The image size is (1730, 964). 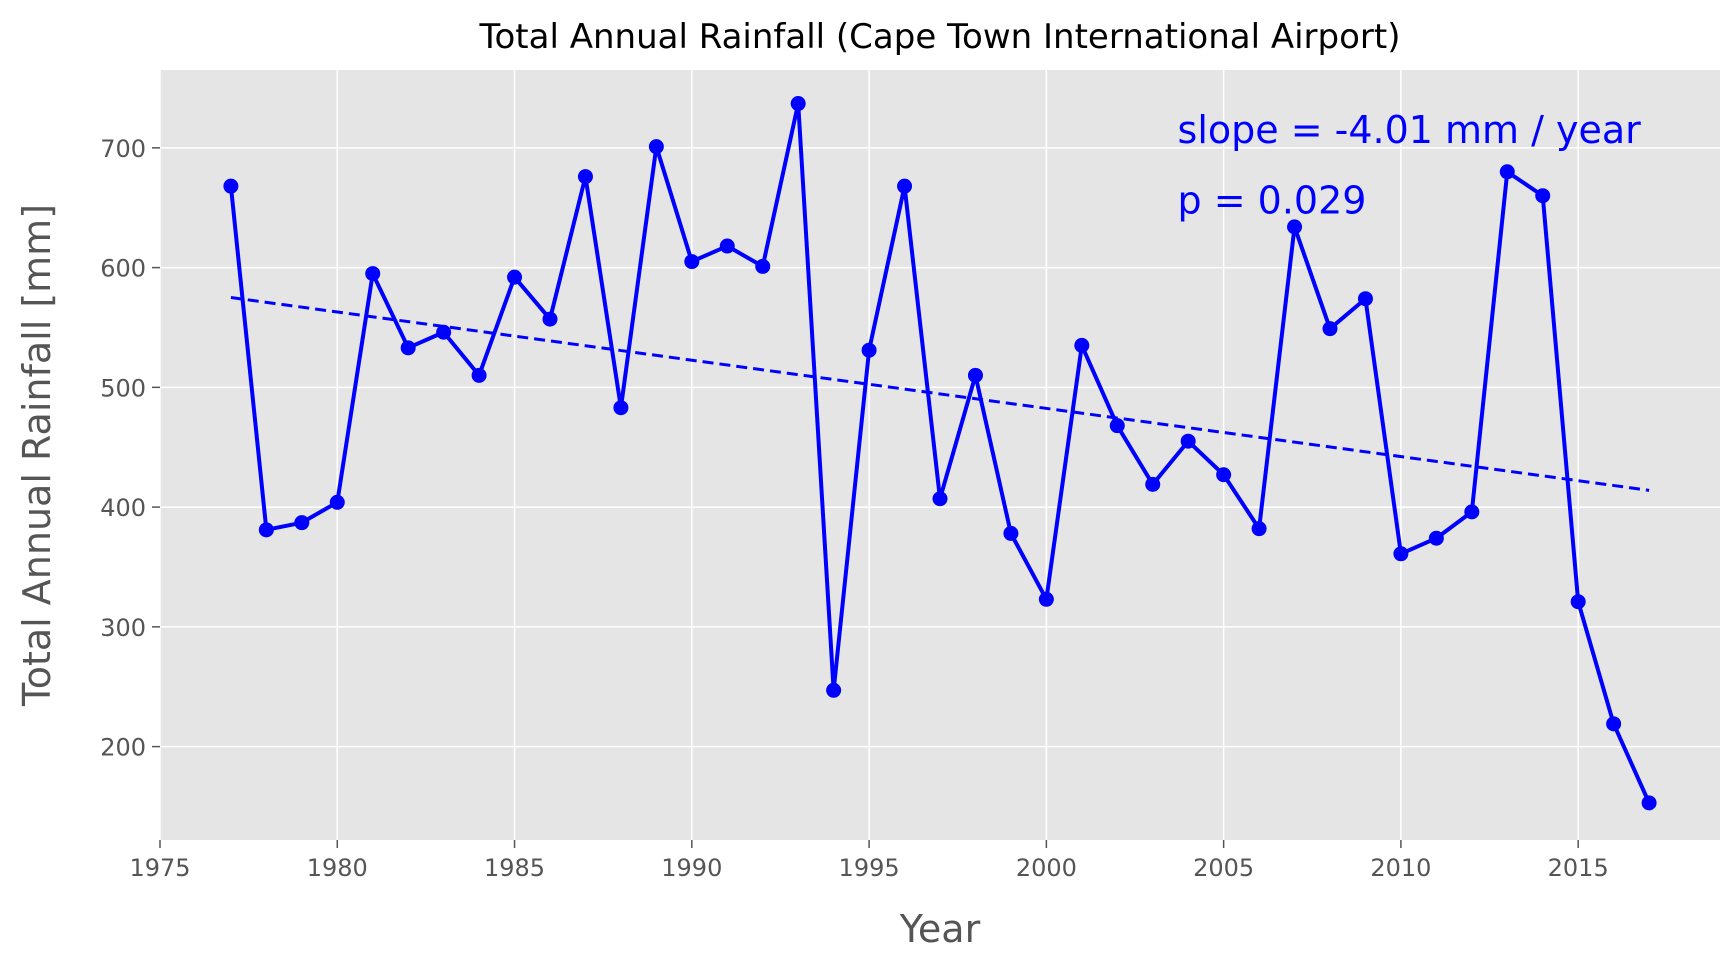 What do you see at coordinates (123, 748) in the screenshot?
I see `y-tick-label: 200` at bounding box center [123, 748].